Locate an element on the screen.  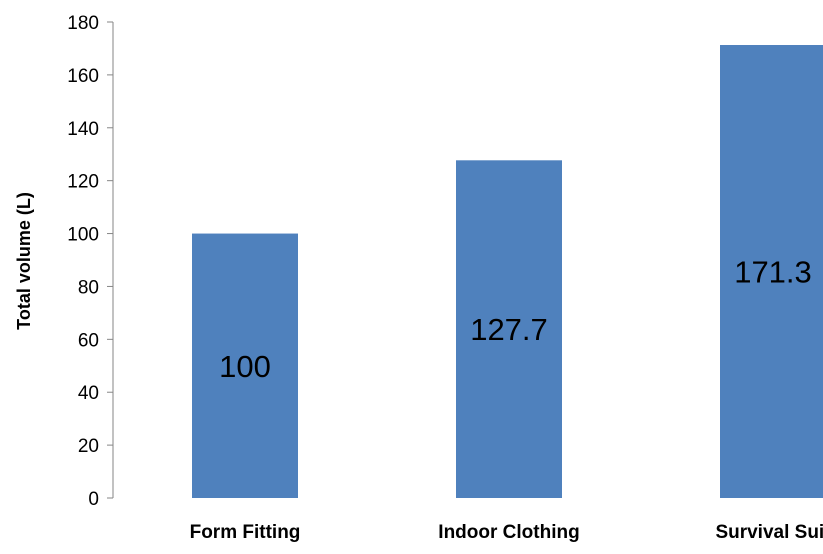
data-label: 127.7 is located at coordinates (509, 329).